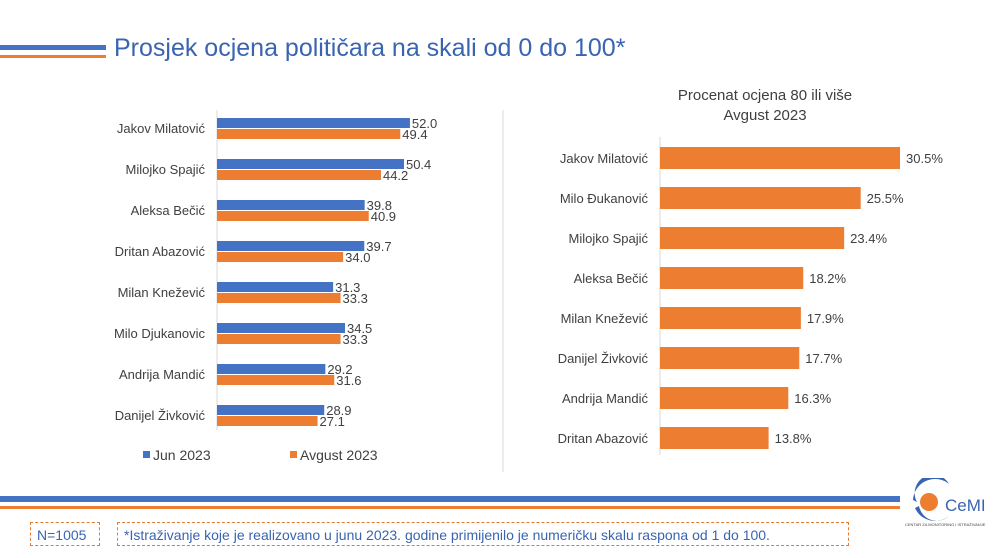  I want to click on footer-line-orange, so click(450, 507).